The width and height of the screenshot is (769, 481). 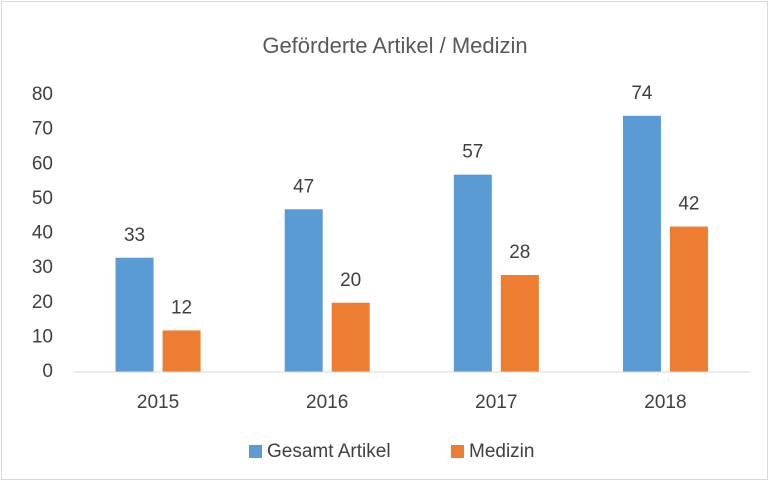 What do you see at coordinates (329, 451) in the screenshot?
I see `legend-label: Gesamt Artikel` at bounding box center [329, 451].